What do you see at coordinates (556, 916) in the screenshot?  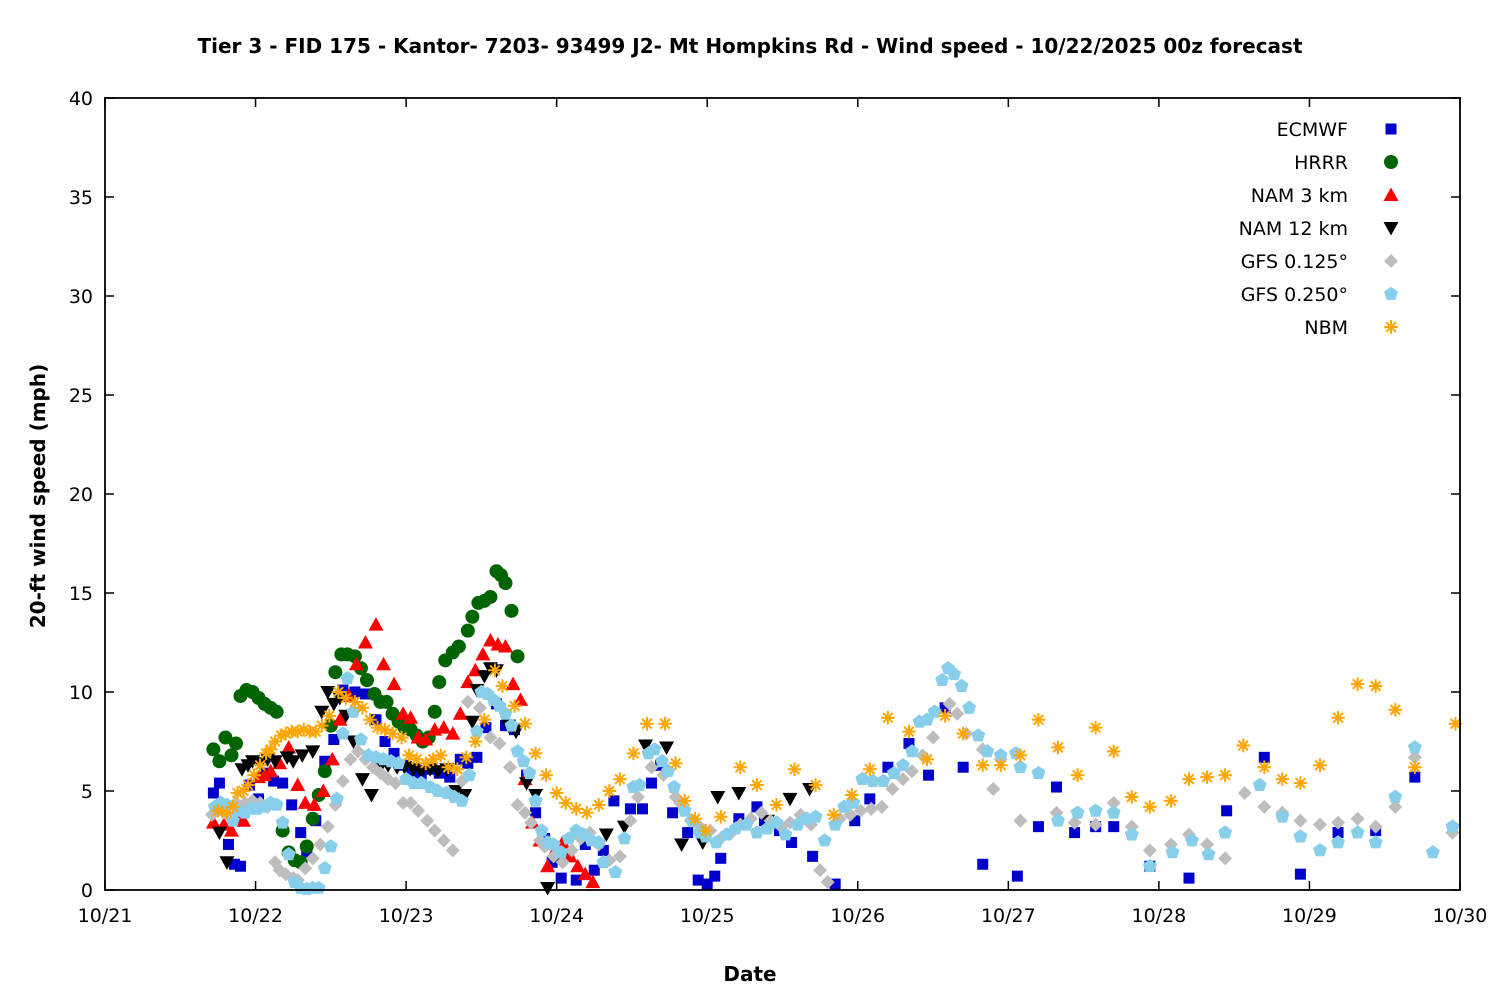 I see `x-tick-label: 10/24` at bounding box center [556, 916].